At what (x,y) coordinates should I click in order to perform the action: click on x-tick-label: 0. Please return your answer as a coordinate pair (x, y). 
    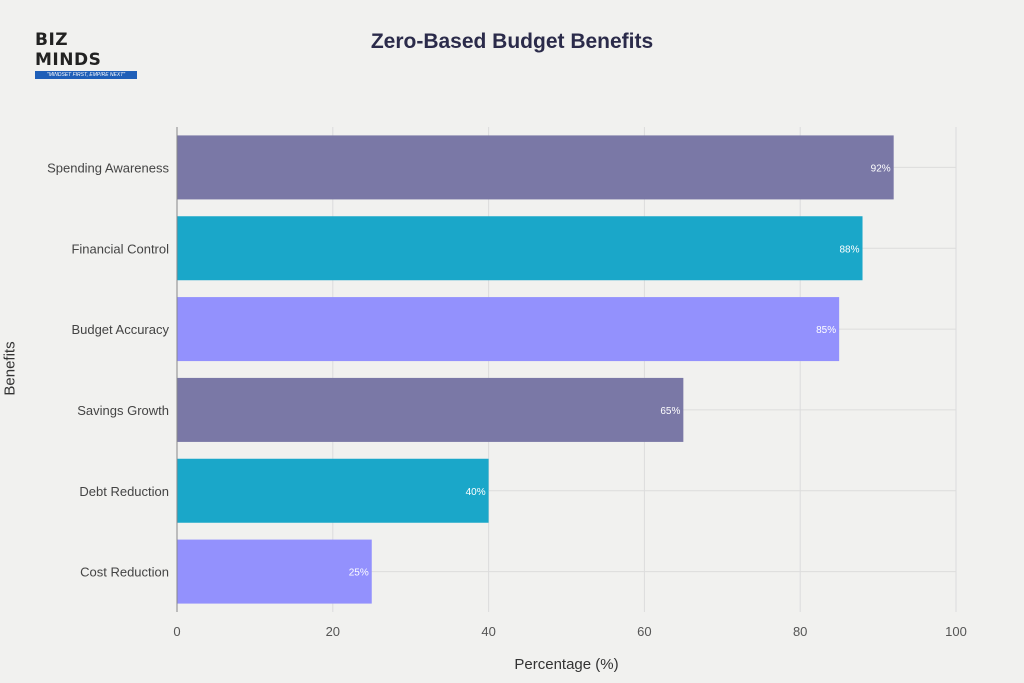
    Looking at the image, I should click on (176, 631).